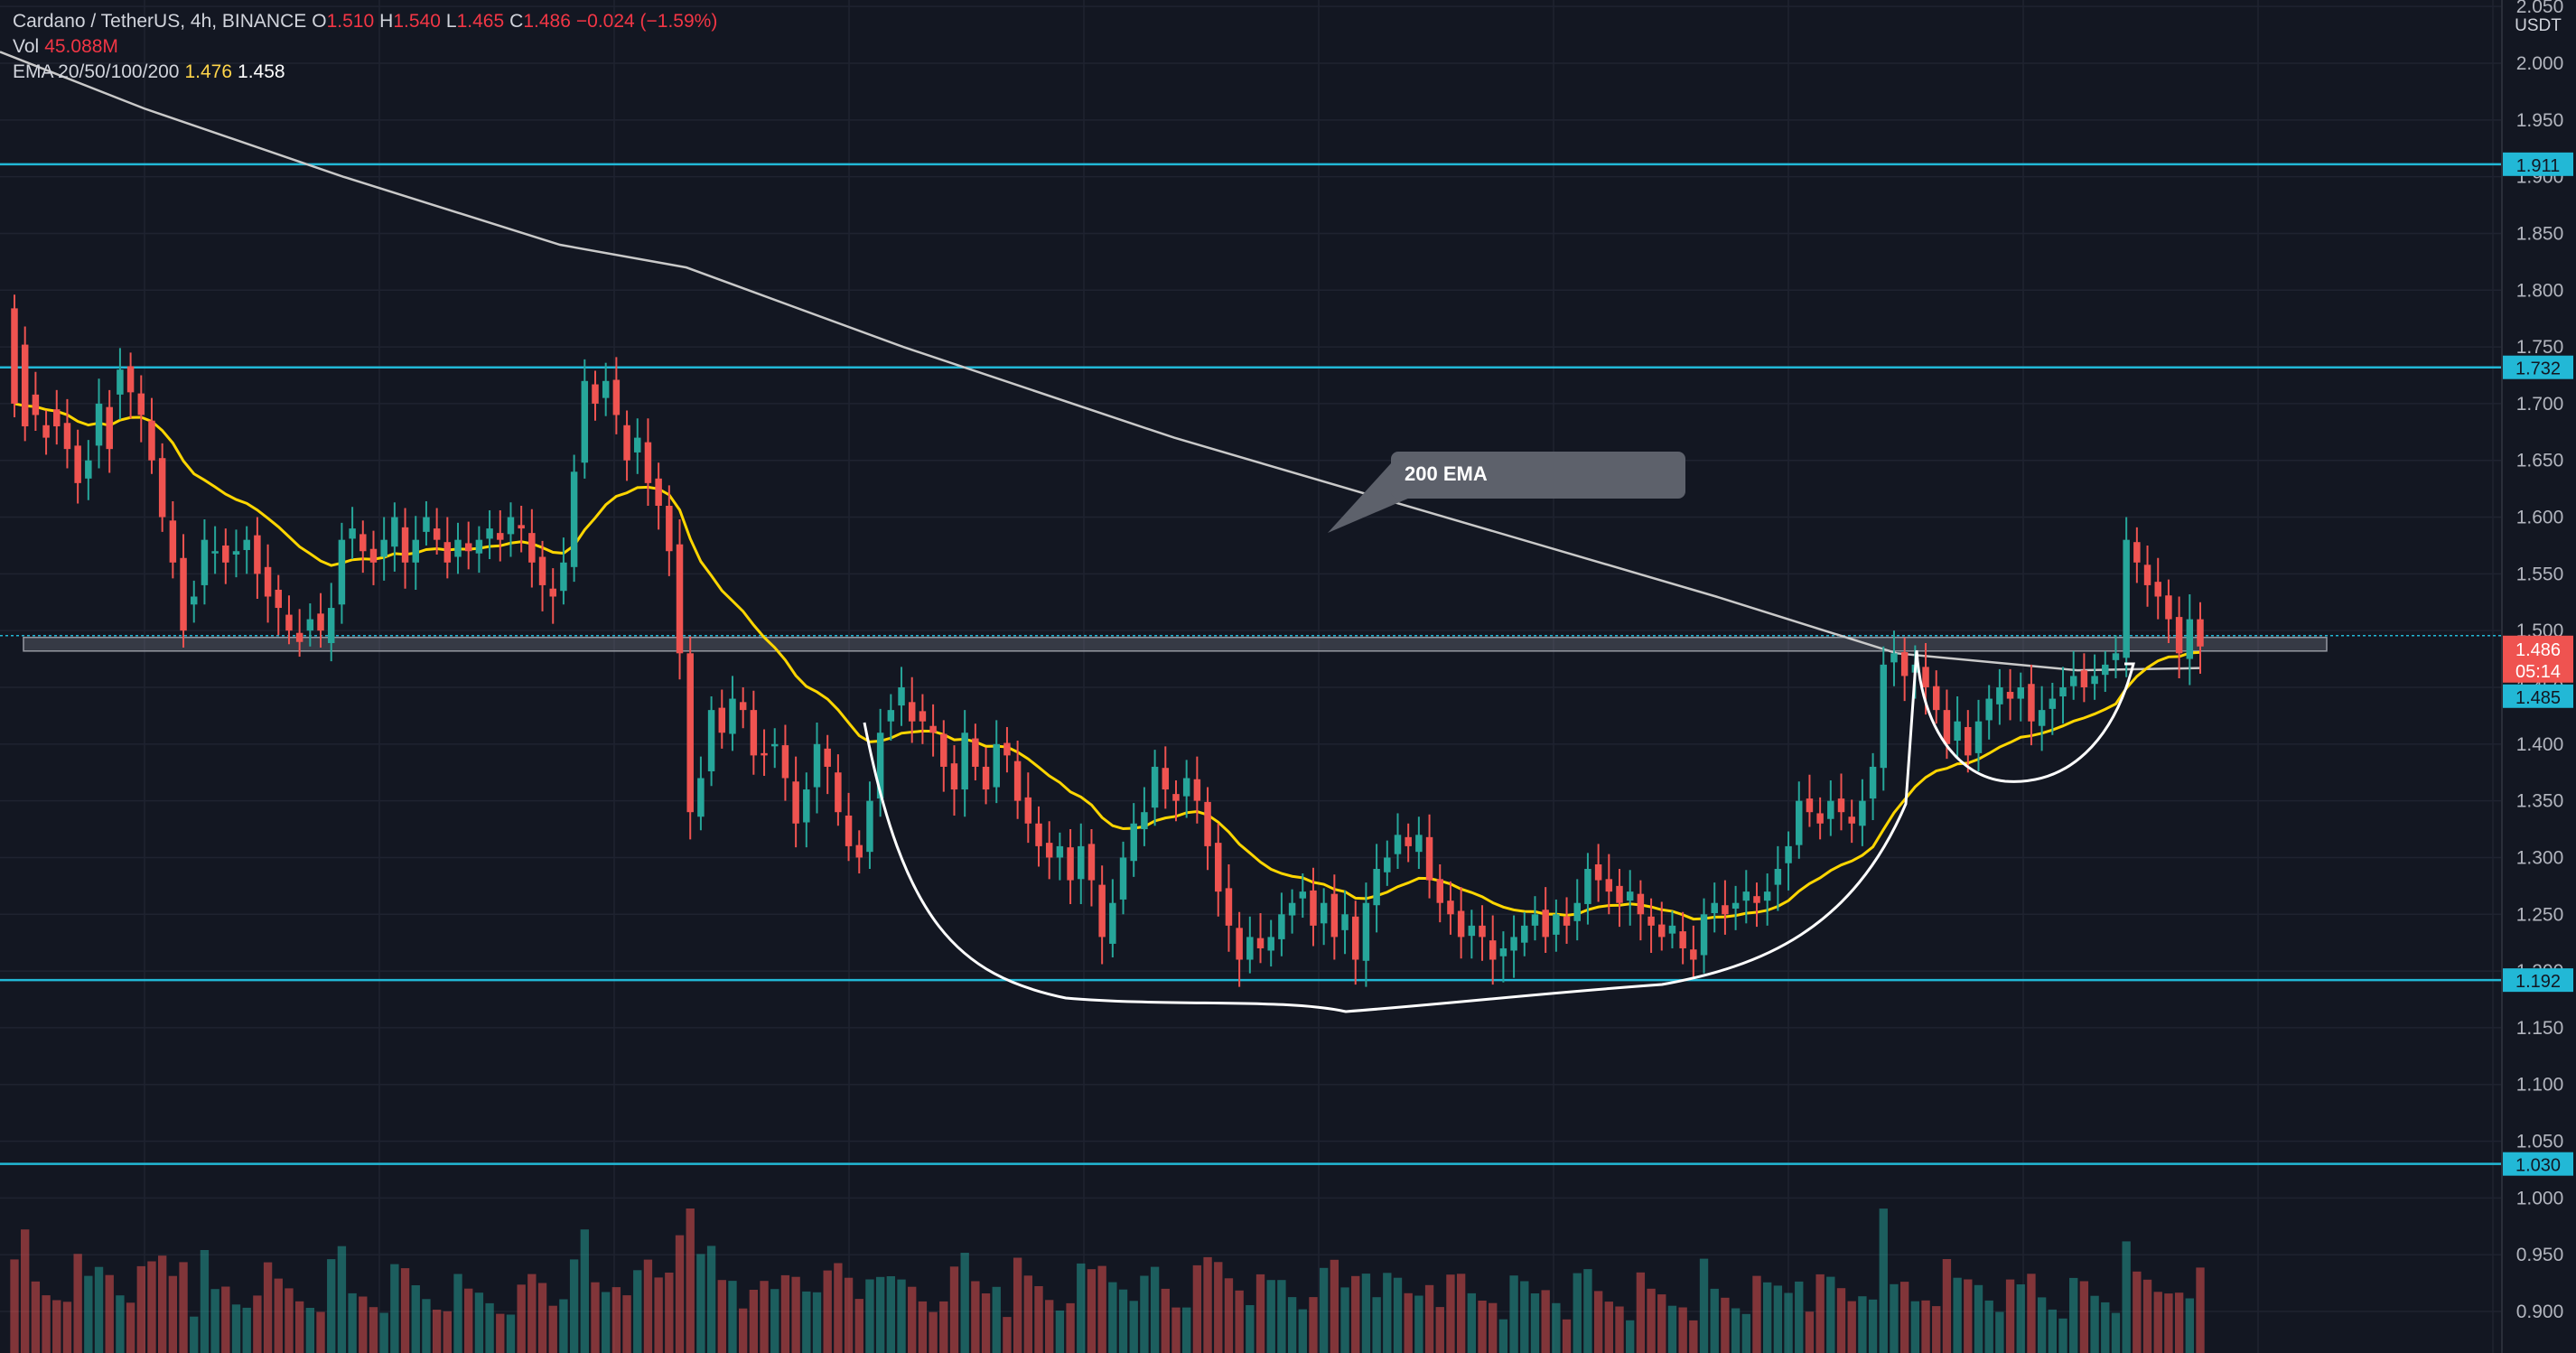 This screenshot has height=1353, width=2576. Describe the element at coordinates (319, 21) in the screenshot. I see `ohlc-open-label: O` at that location.